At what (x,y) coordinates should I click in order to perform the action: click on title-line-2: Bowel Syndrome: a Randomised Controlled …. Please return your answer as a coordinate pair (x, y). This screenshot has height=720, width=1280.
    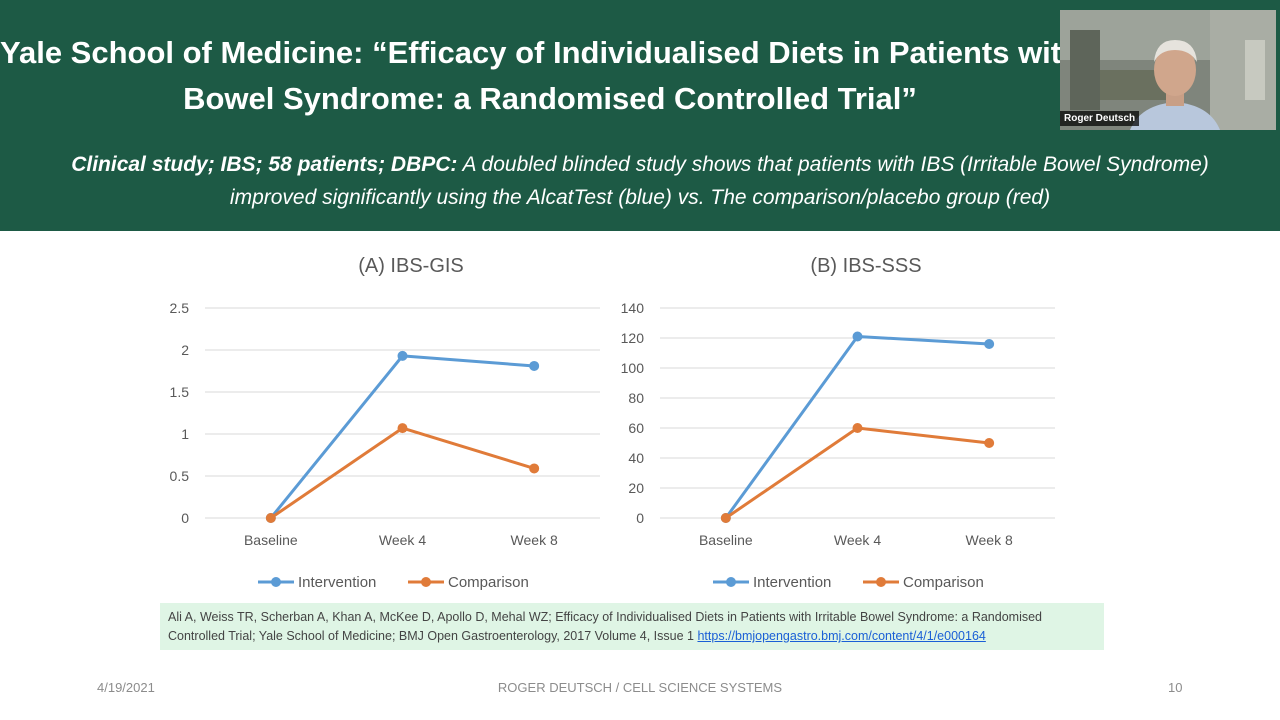
    Looking at the image, I should click on (550, 98).